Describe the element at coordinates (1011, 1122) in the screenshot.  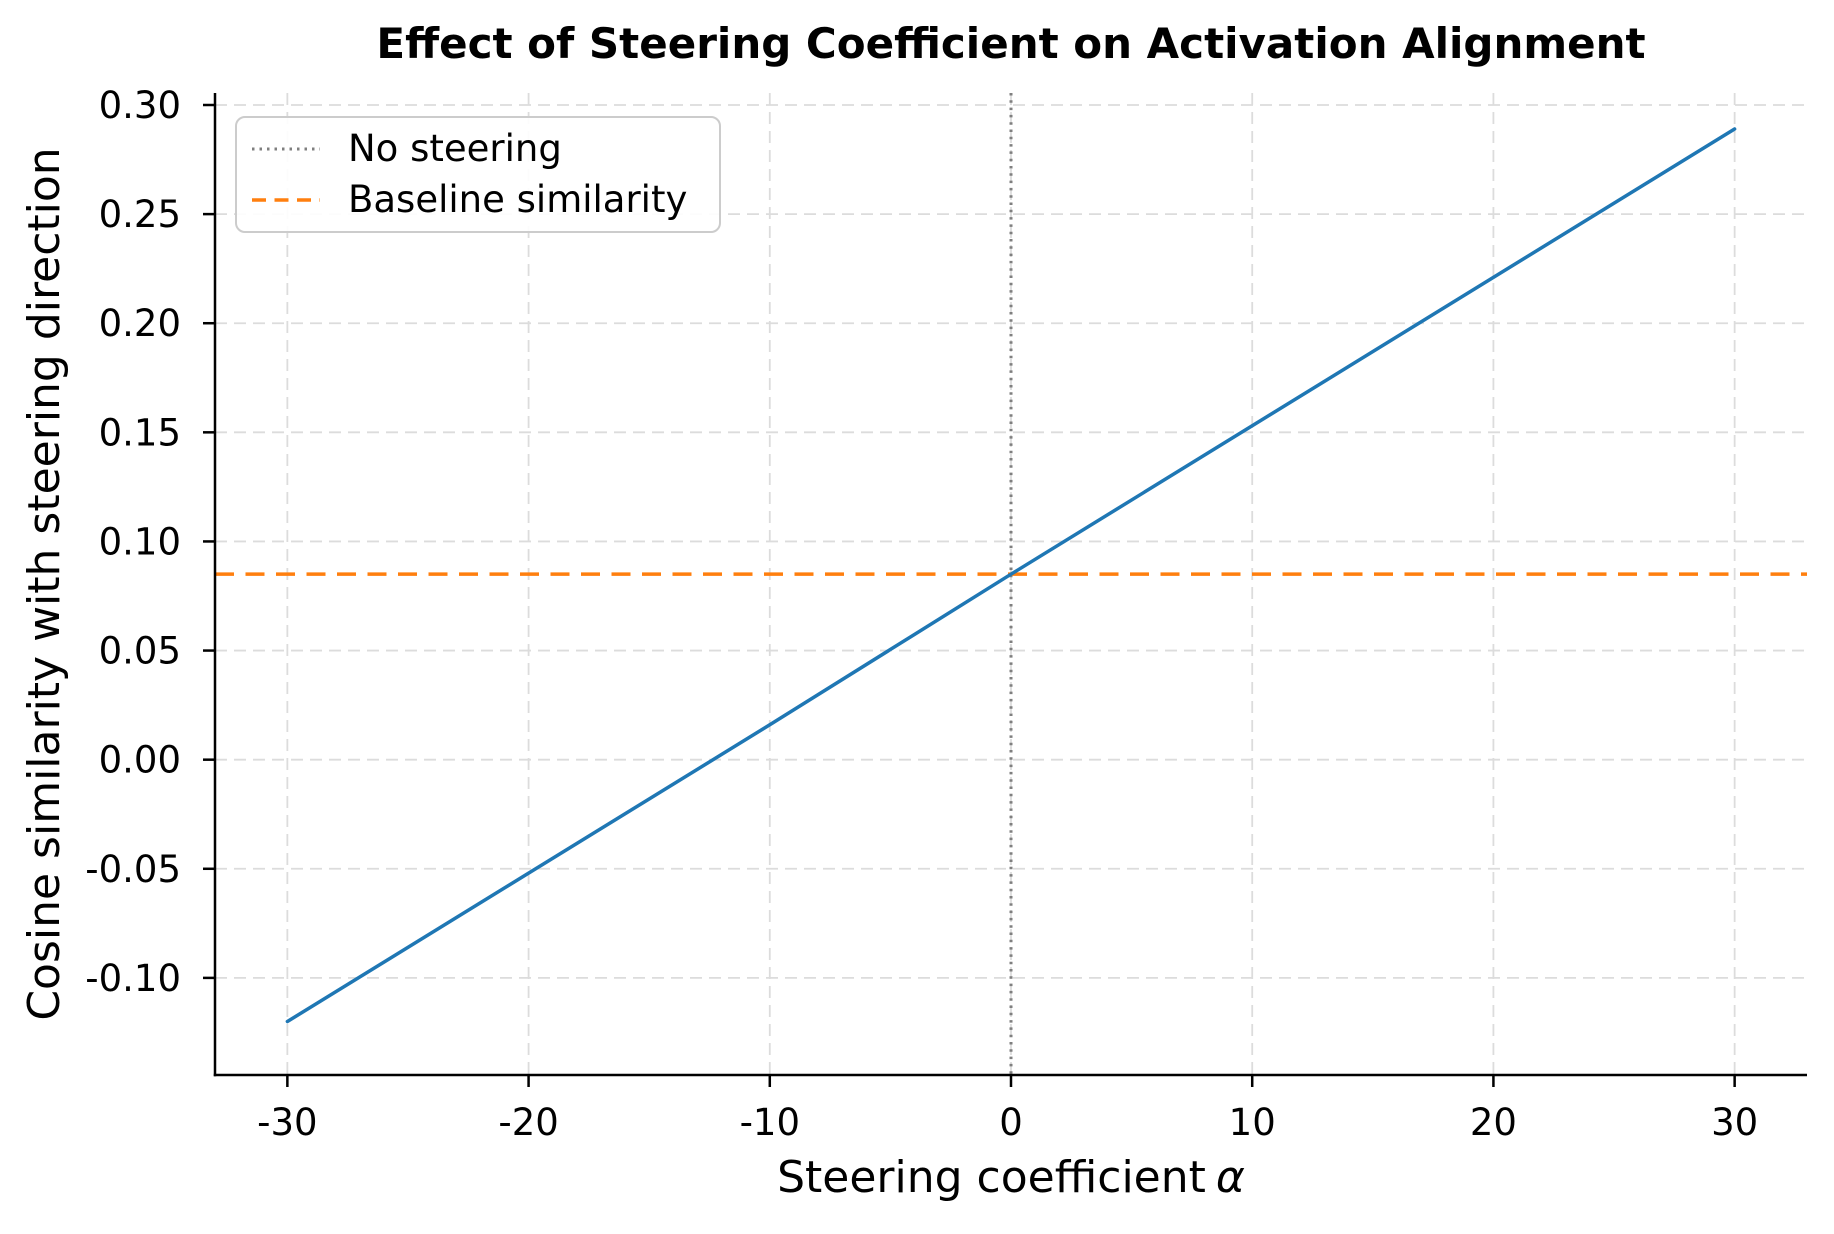
I see `x-tick-label: 0` at that location.